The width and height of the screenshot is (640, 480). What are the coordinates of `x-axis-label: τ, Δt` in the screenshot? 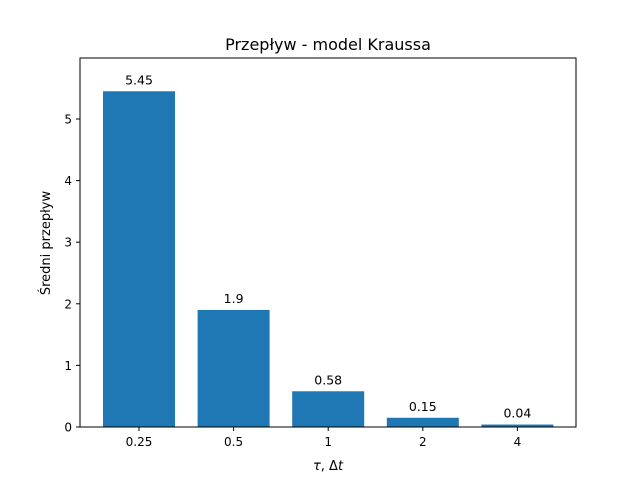 It's located at (328, 466).